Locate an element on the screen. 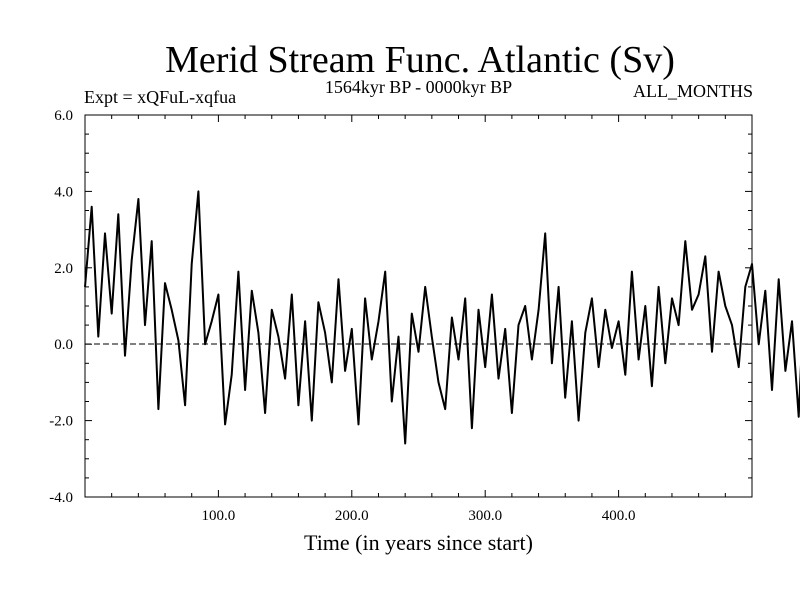  months-label: ALL_MONTHS is located at coordinates (693, 91).